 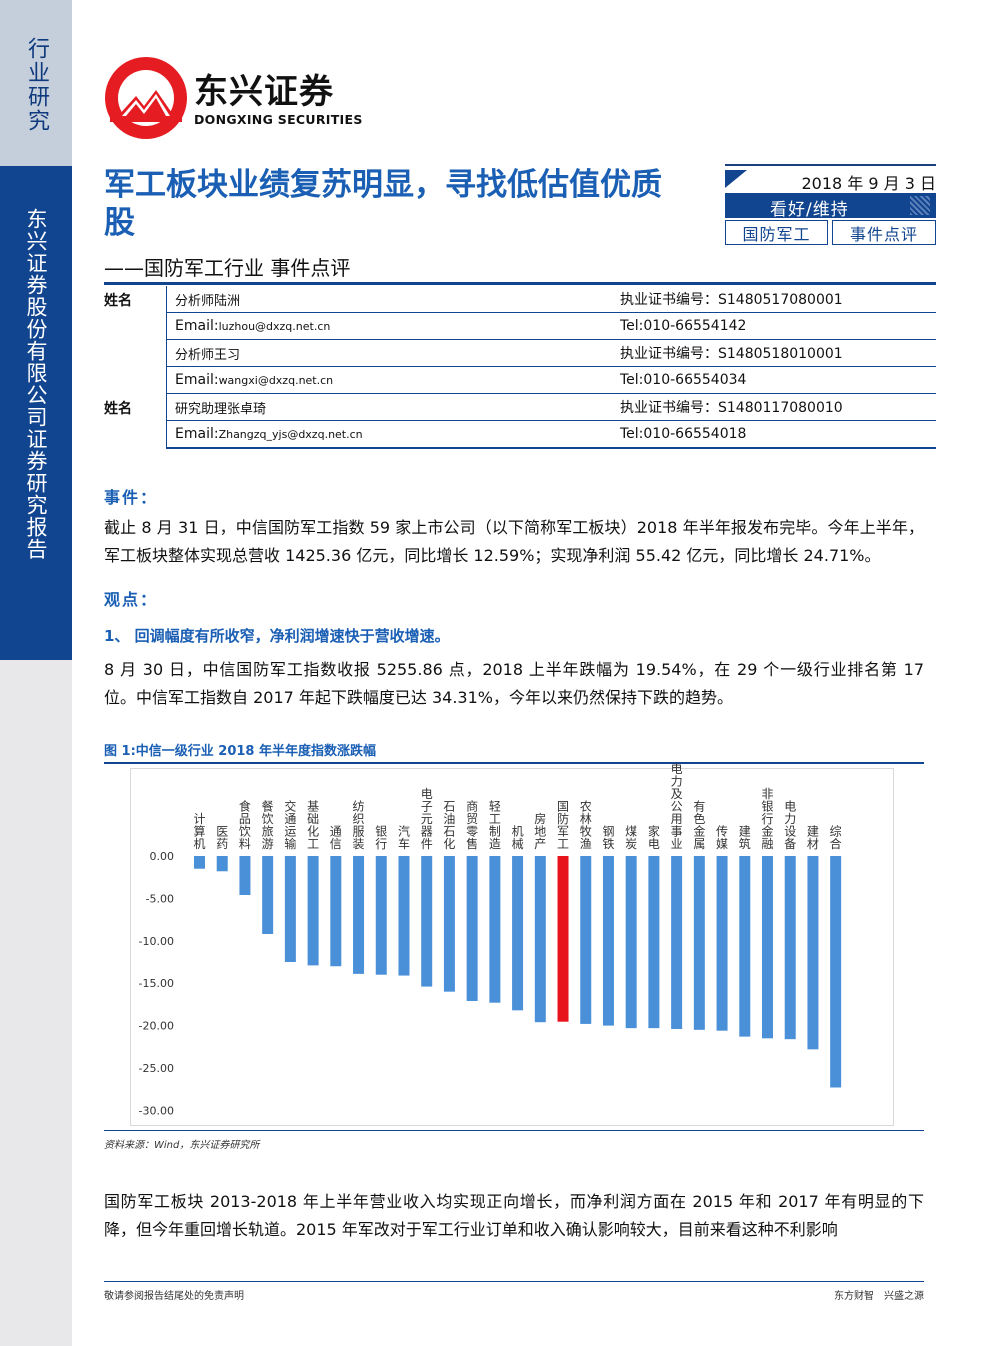 What do you see at coordinates (131, 599) in the screenshot?
I see `viewpoint-heading: 观点：` at bounding box center [131, 599].